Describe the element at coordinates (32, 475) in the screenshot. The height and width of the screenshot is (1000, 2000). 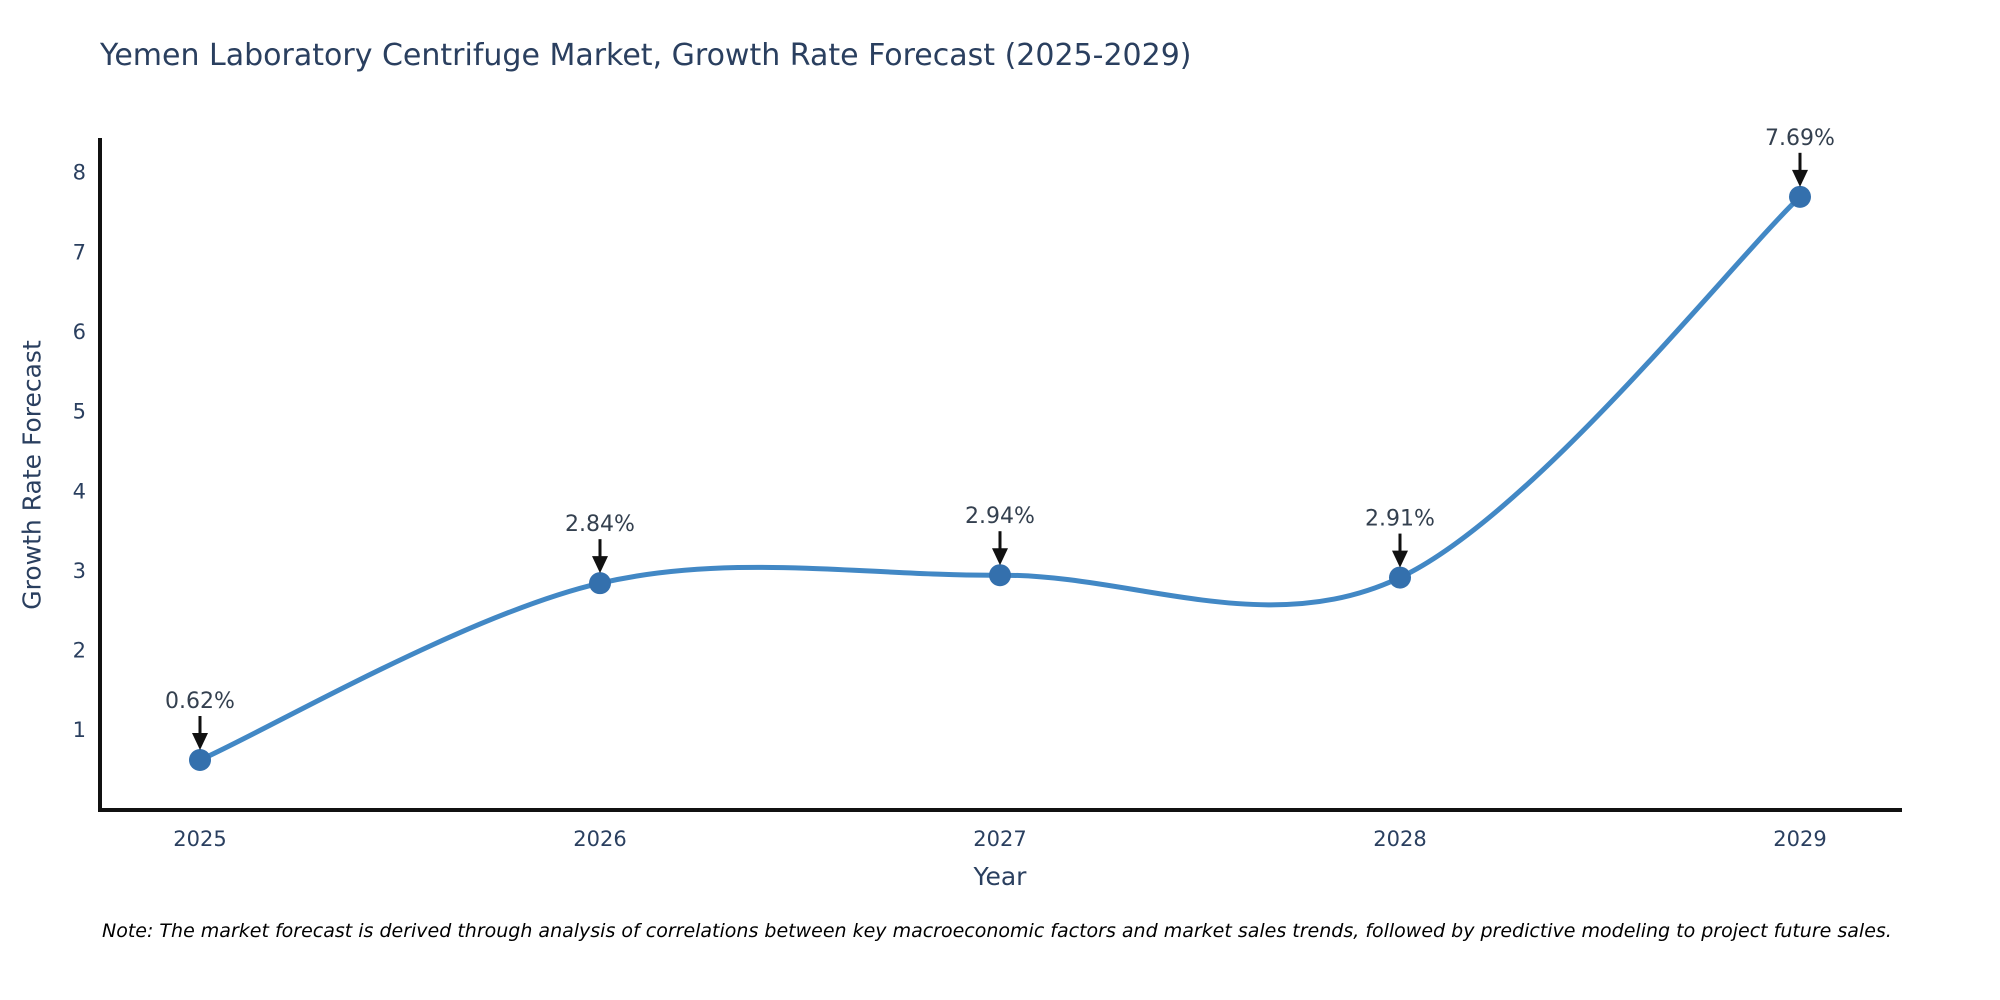
I see `y-axis-title: Growth Rate Forecast` at that location.